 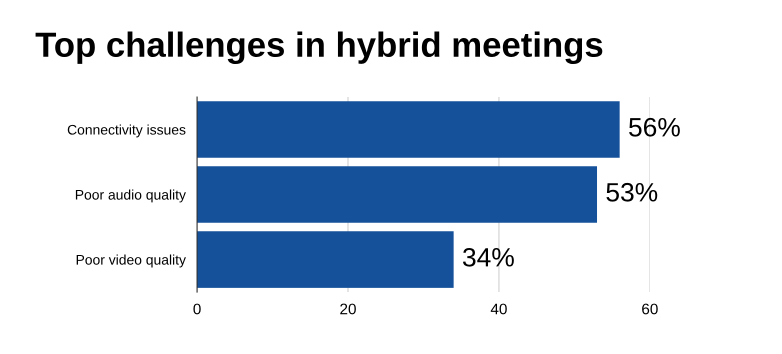 What do you see at coordinates (654, 127) in the screenshot?
I see `data-label: 56%` at bounding box center [654, 127].